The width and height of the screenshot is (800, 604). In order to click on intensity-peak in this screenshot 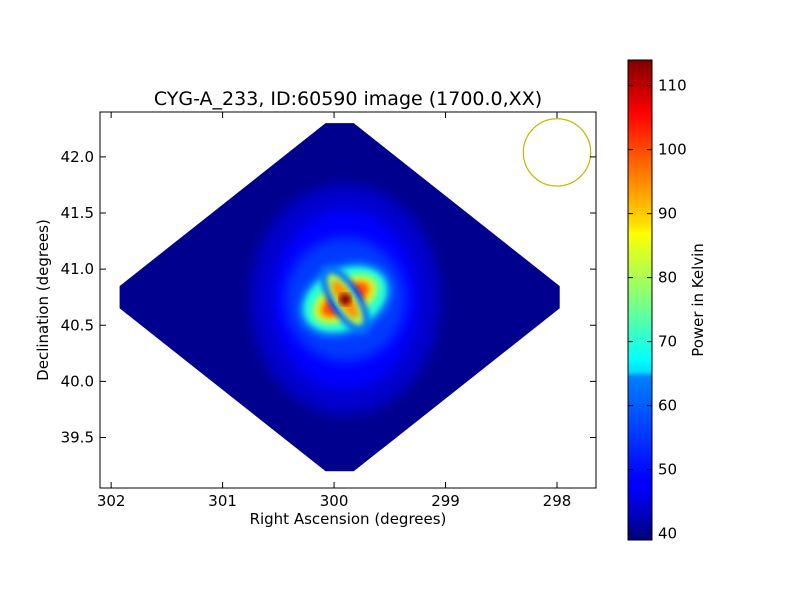, I will do `click(345, 299)`.